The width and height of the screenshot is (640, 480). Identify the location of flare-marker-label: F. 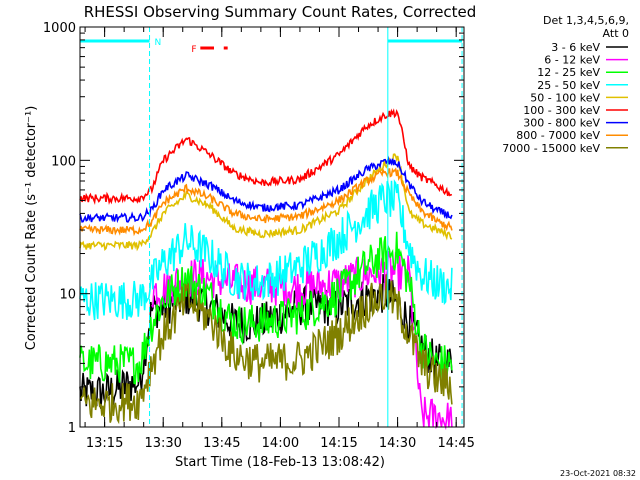
(193, 50).